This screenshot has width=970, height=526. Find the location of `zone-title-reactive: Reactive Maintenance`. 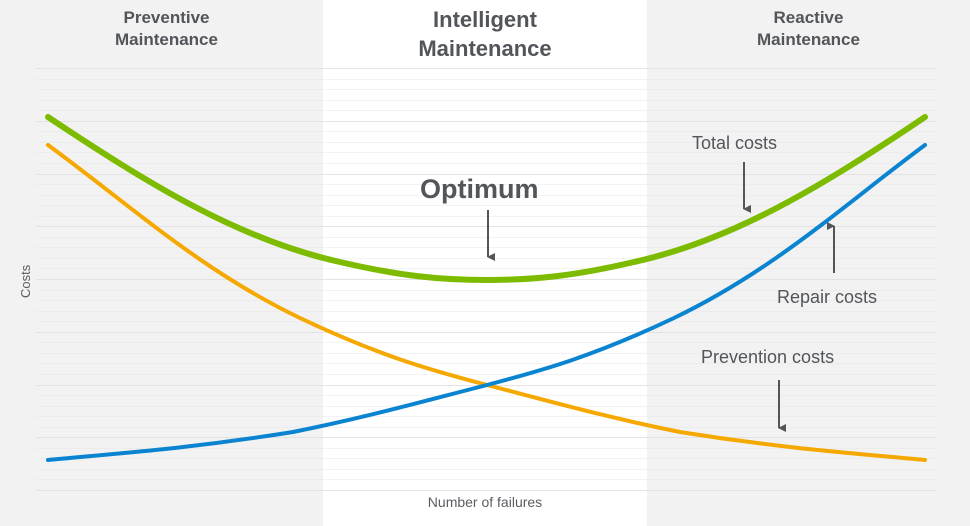

zone-title-reactive: Reactive Maintenance is located at coordinates (808, 29).